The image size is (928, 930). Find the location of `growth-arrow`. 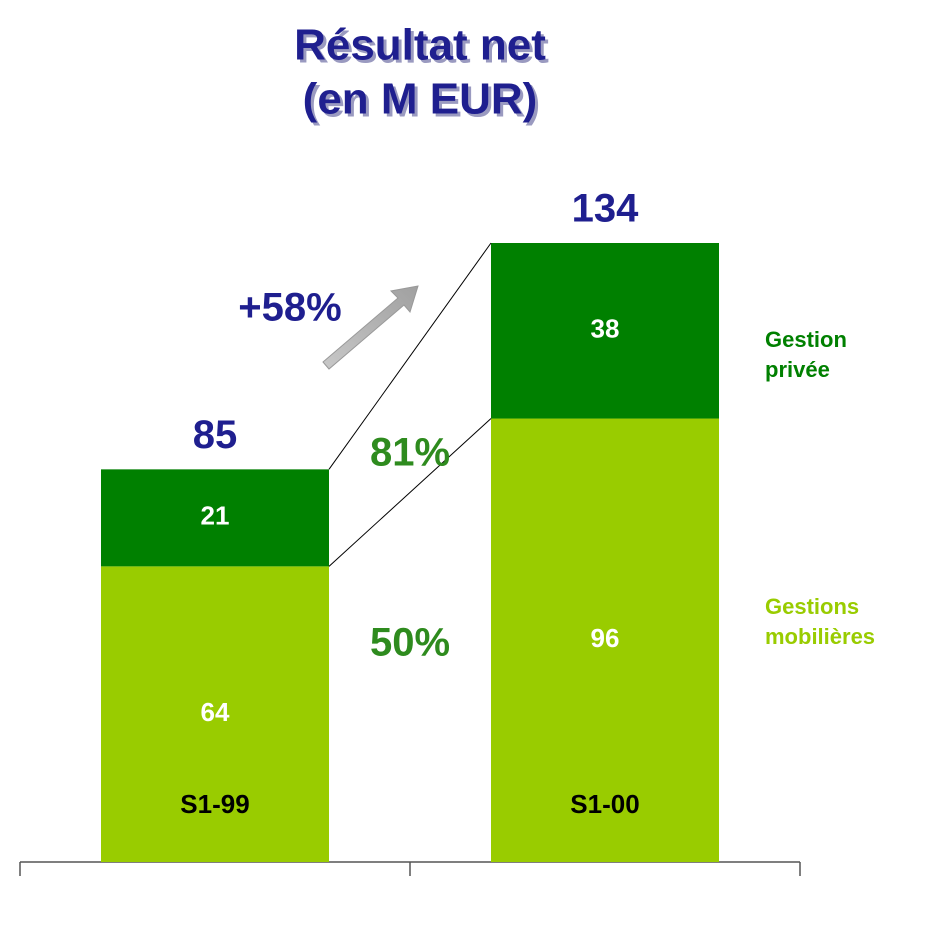

growth-arrow is located at coordinates (370, 327).